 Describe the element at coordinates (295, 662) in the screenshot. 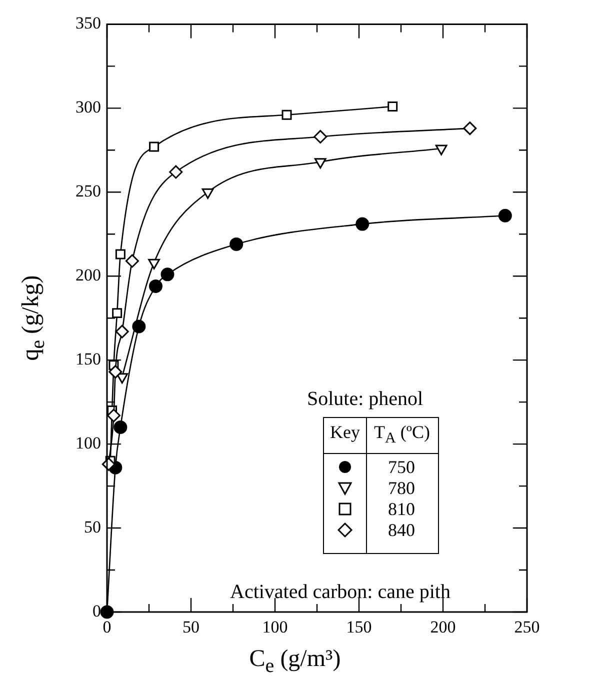

I see `x-axis-title: C$_{e}$ (g/m³)` at that location.